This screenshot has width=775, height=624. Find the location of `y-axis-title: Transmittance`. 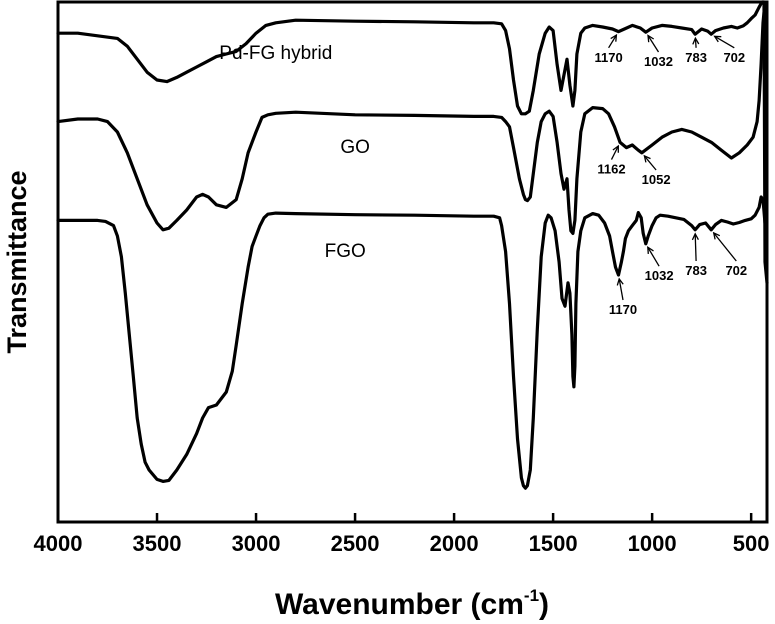

y-axis-title: Transmittance is located at coordinates (17, 261).